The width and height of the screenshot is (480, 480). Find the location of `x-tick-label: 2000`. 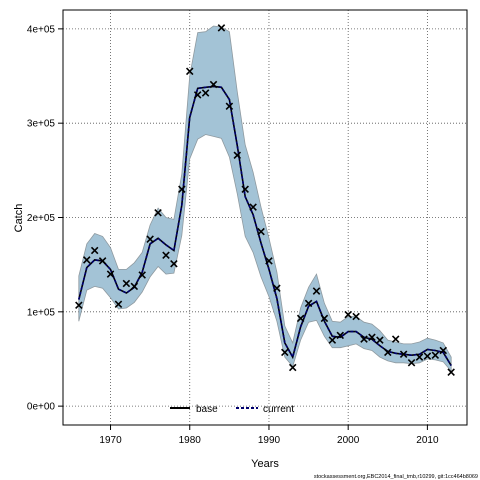

x-tick-label: 2000 is located at coordinates (348, 440).